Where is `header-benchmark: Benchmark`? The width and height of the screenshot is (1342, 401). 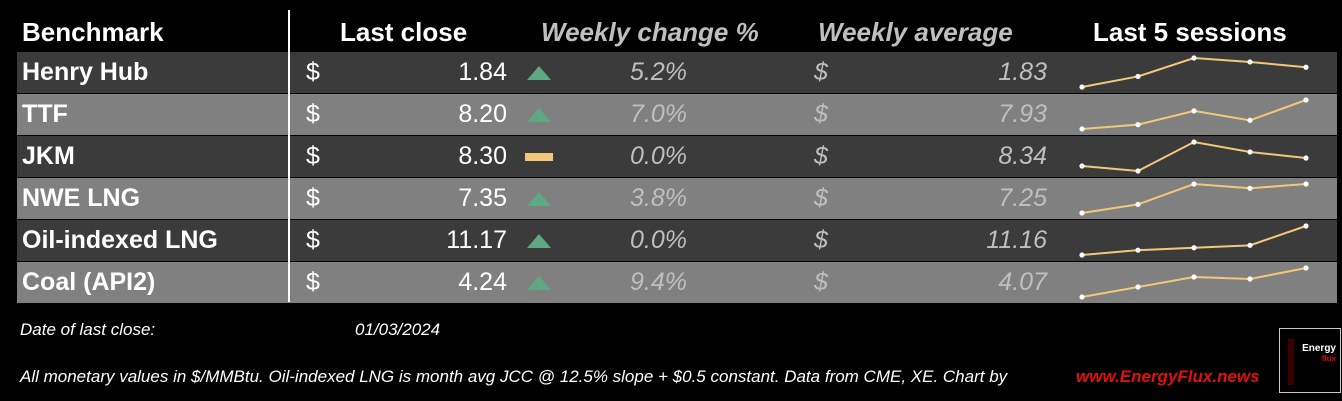
header-benchmark: Benchmark is located at coordinates (93, 32).